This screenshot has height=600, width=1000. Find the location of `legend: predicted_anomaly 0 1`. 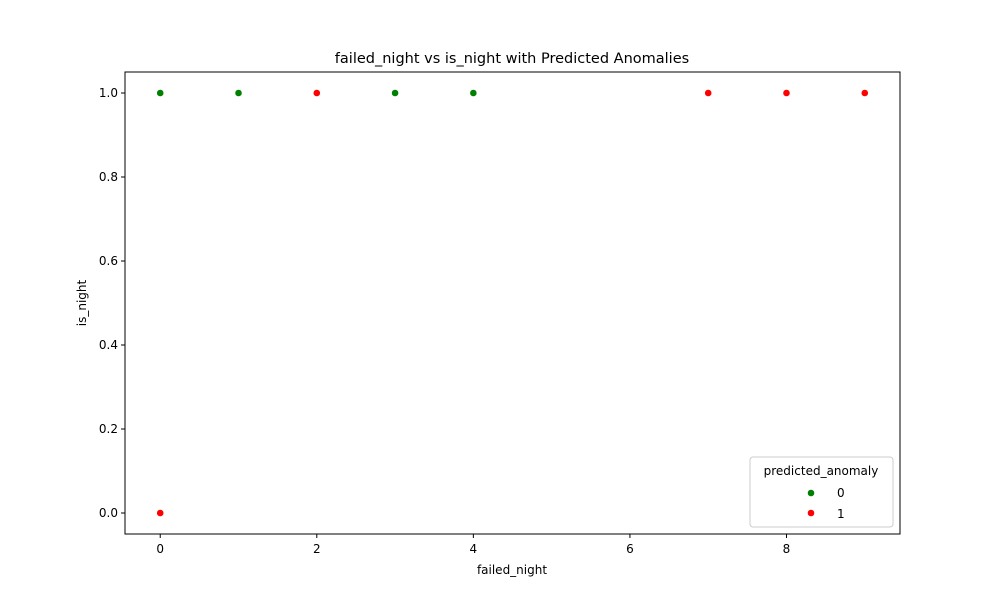

legend: predicted_anomaly 0 1 is located at coordinates (821, 492).